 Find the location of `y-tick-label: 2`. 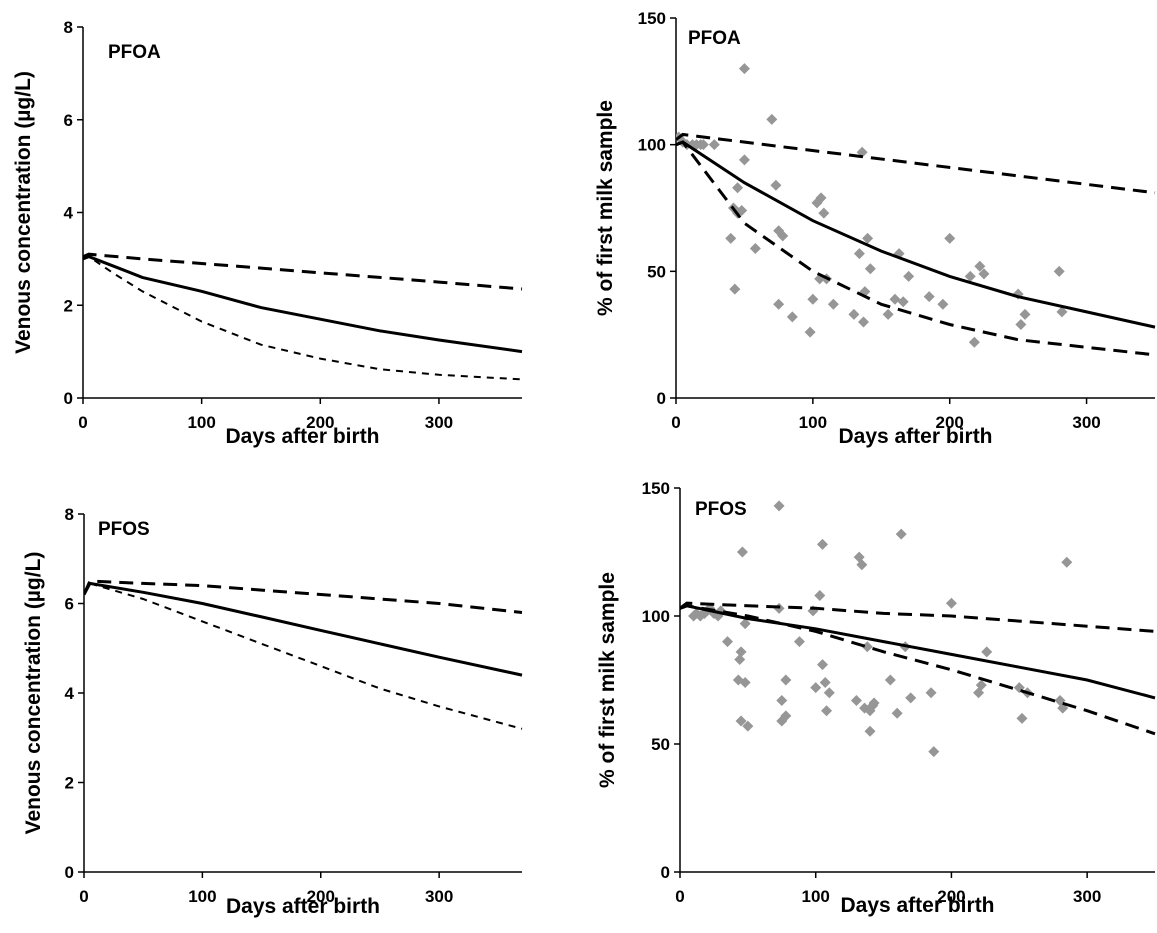

y-tick-label: 2 is located at coordinates (68, 305).